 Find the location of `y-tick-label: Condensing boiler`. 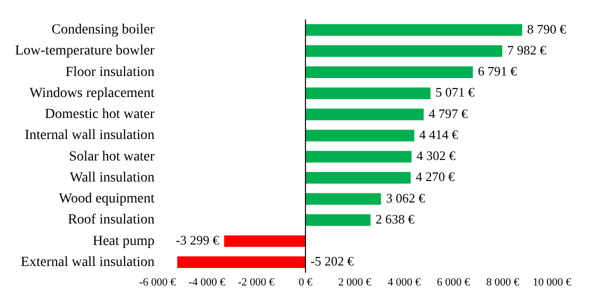

y-tick-label: Condensing boiler is located at coordinates (103, 30).